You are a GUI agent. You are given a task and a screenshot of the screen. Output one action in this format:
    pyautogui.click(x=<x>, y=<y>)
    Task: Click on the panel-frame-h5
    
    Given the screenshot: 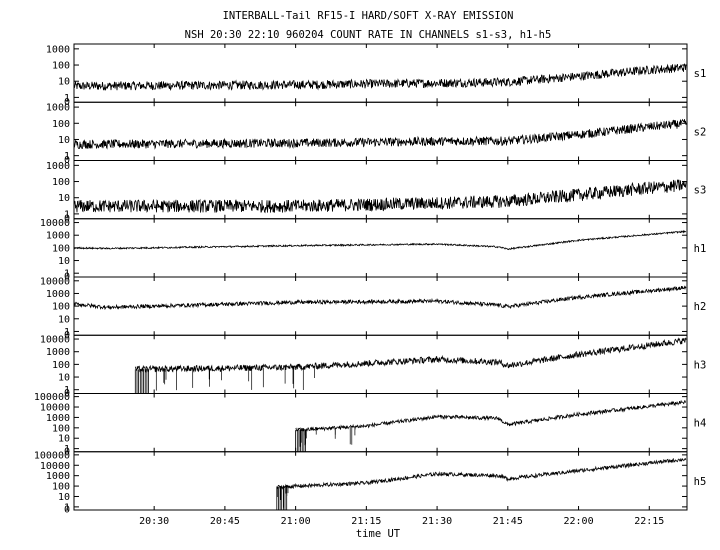 What is the action you would take?
    pyautogui.click(x=380, y=481)
    